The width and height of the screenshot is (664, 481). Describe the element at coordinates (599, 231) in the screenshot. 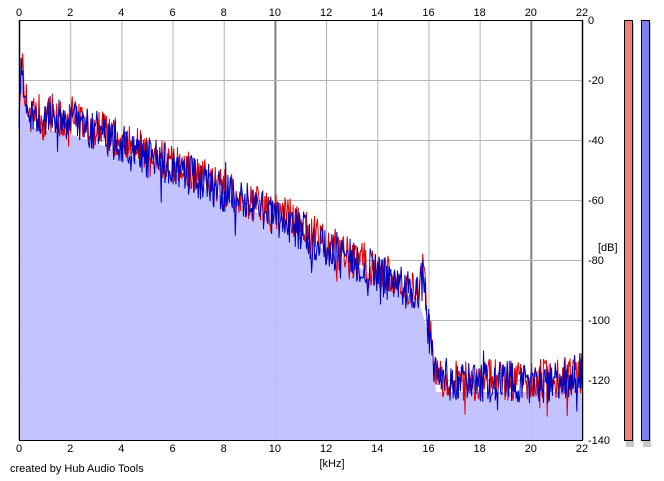

I see `y-axis: 0 -20 -40 -60 -80 -100 -120 -140` at that location.